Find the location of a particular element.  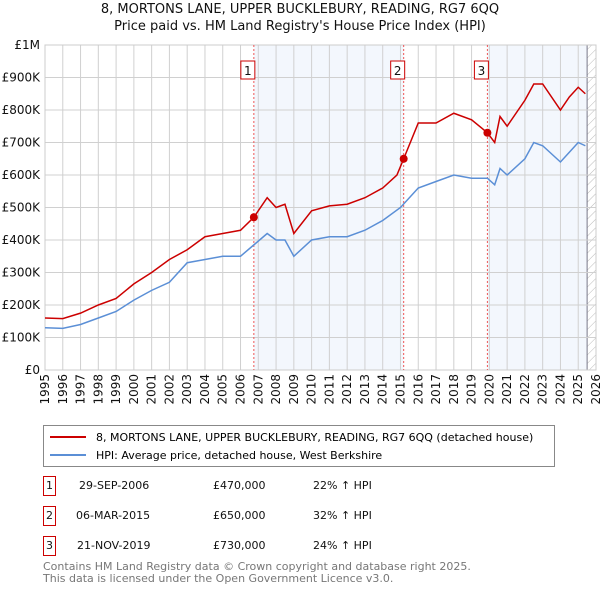

sale-label: 3 is located at coordinates (482, 71).